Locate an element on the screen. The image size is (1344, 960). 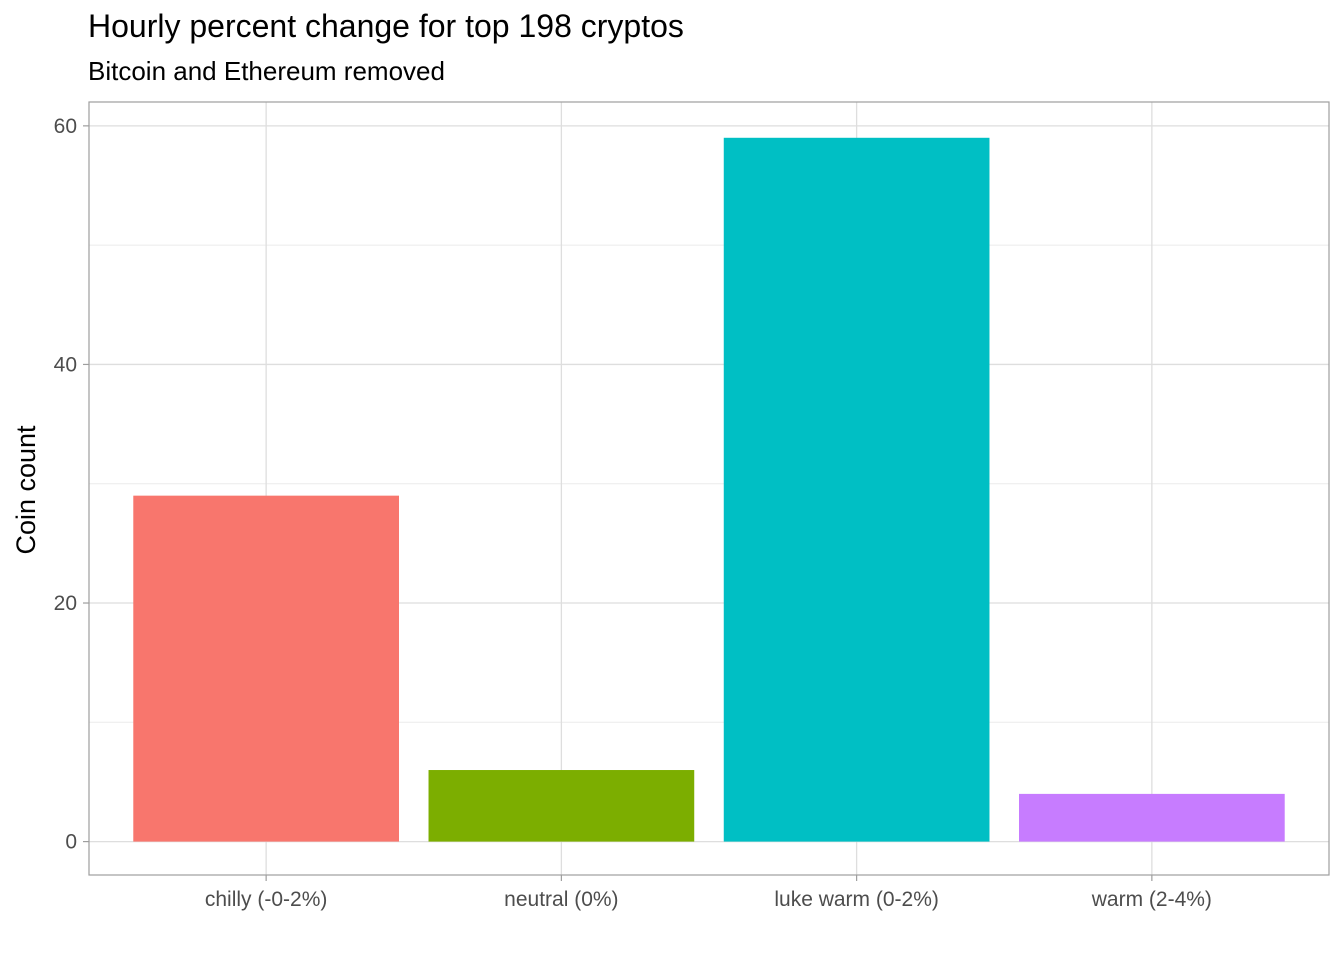
chart-subtitle: Bitcoin and Ethereum removed is located at coordinates (266, 71).